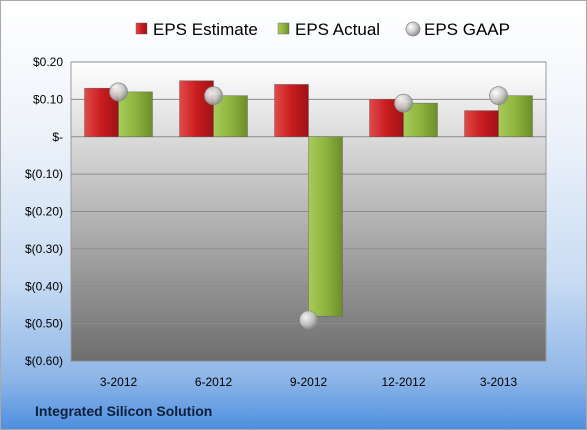 The image size is (587, 430). Describe the element at coordinates (124, 411) in the screenshot. I see `company-label: Integrated Silicon Solution` at that location.